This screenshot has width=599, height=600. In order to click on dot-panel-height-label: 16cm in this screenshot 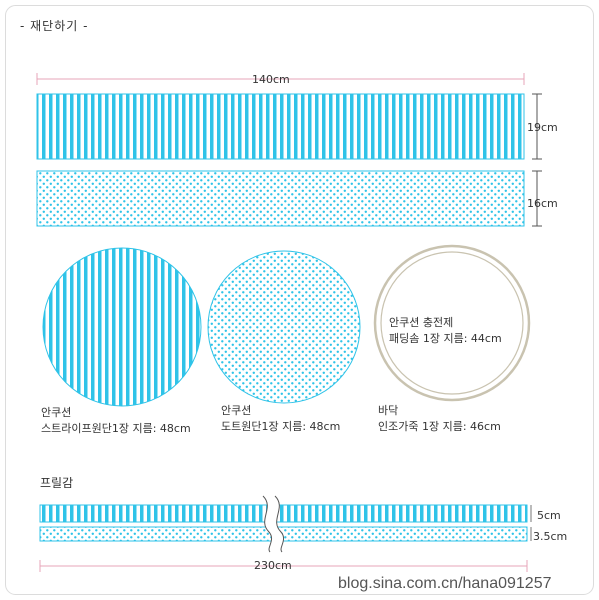, I will do `click(542, 203)`.